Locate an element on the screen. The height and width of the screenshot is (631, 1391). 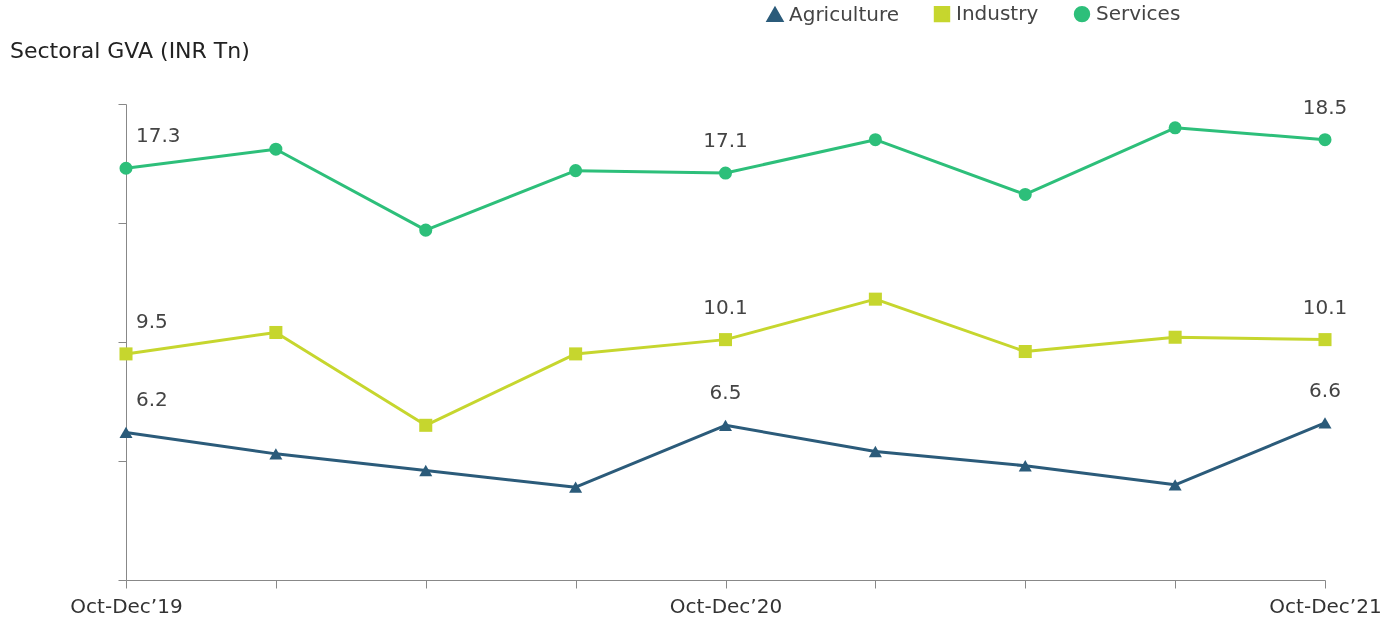
chart-title: Sectoral GVA (INR Tn) is located at coordinates (130, 50).